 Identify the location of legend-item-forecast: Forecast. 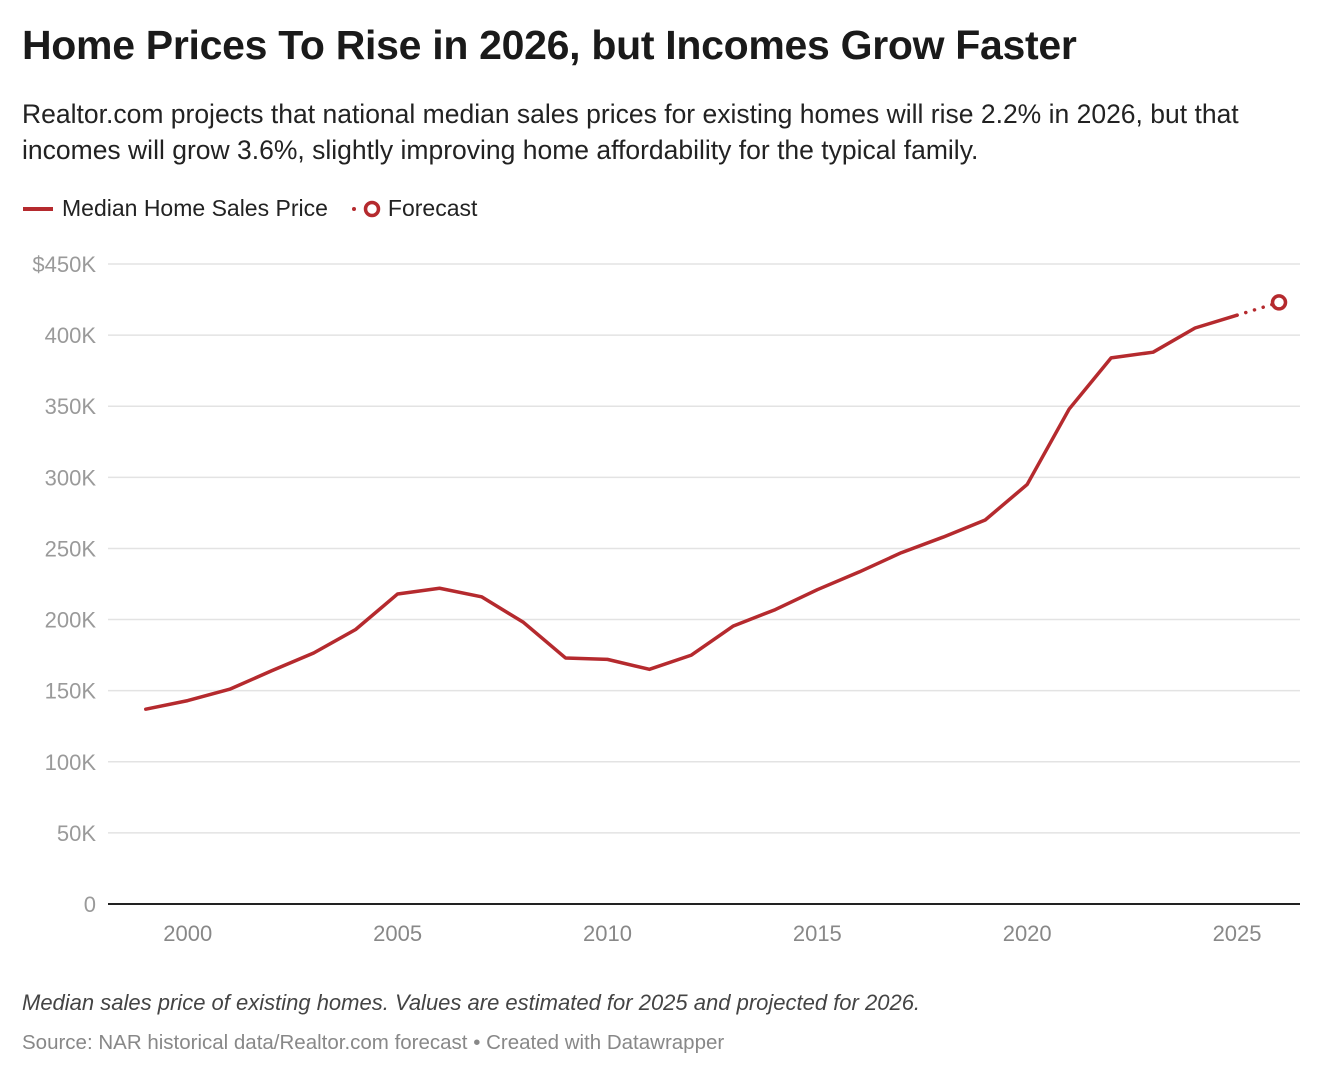
(412, 208).